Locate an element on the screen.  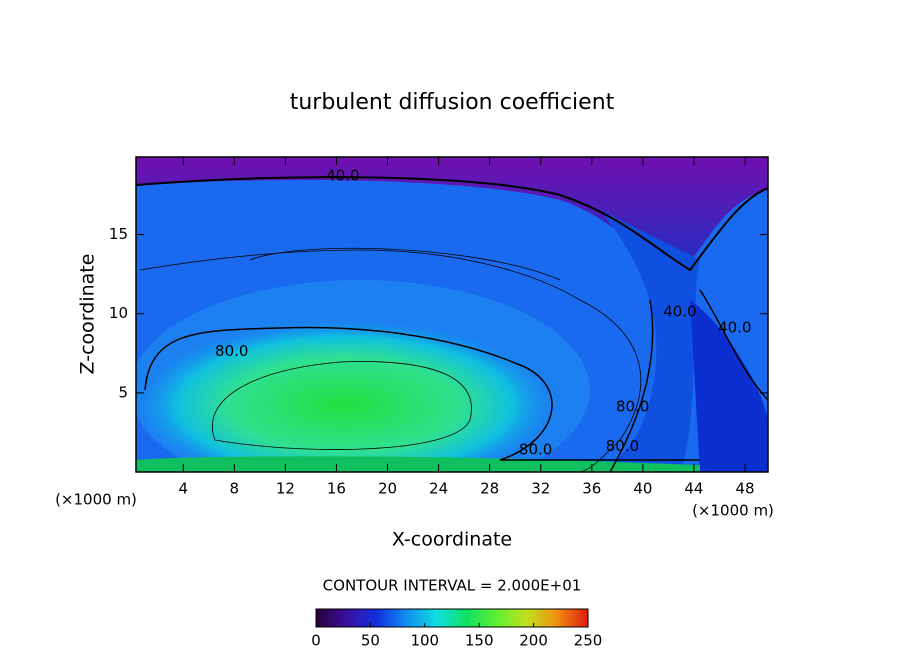
x-tick-label: 24 is located at coordinates (438, 489).